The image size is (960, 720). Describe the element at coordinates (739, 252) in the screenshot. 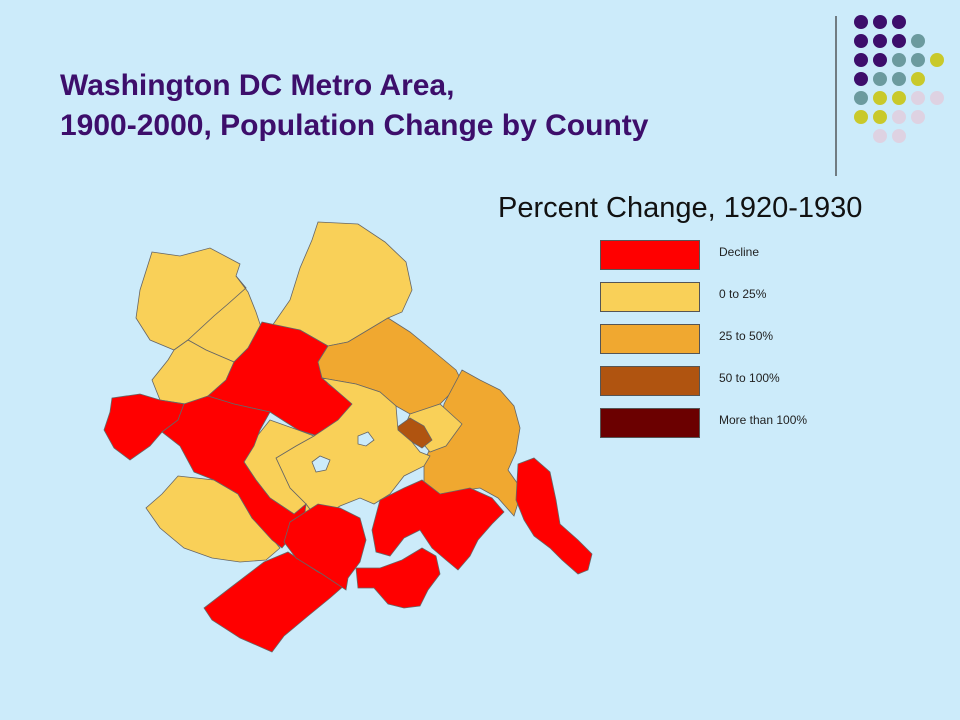

I see `legend-label: Decline` at that location.